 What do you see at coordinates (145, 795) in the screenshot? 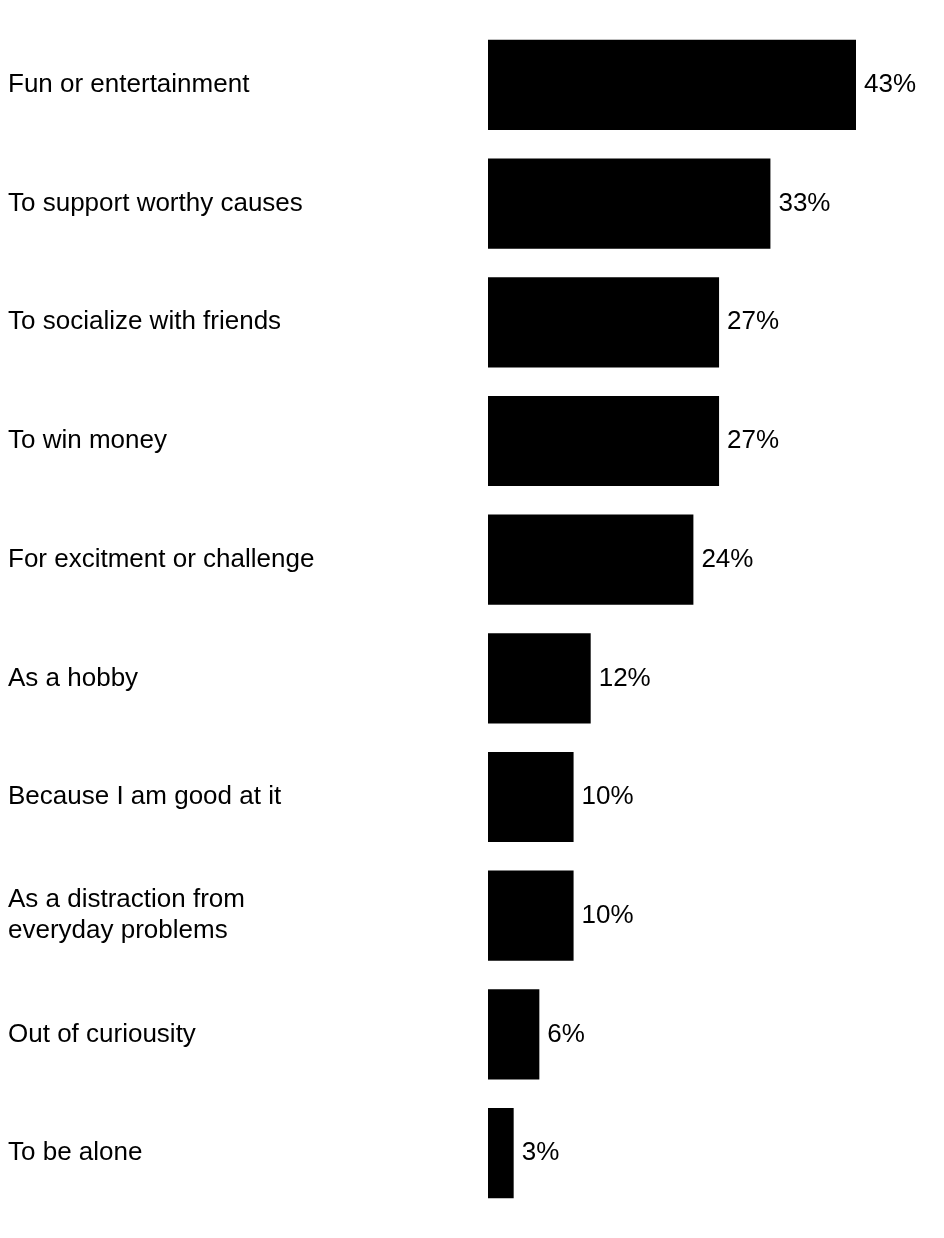
I see `y-tick-label: Because I am good at it` at bounding box center [145, 795].